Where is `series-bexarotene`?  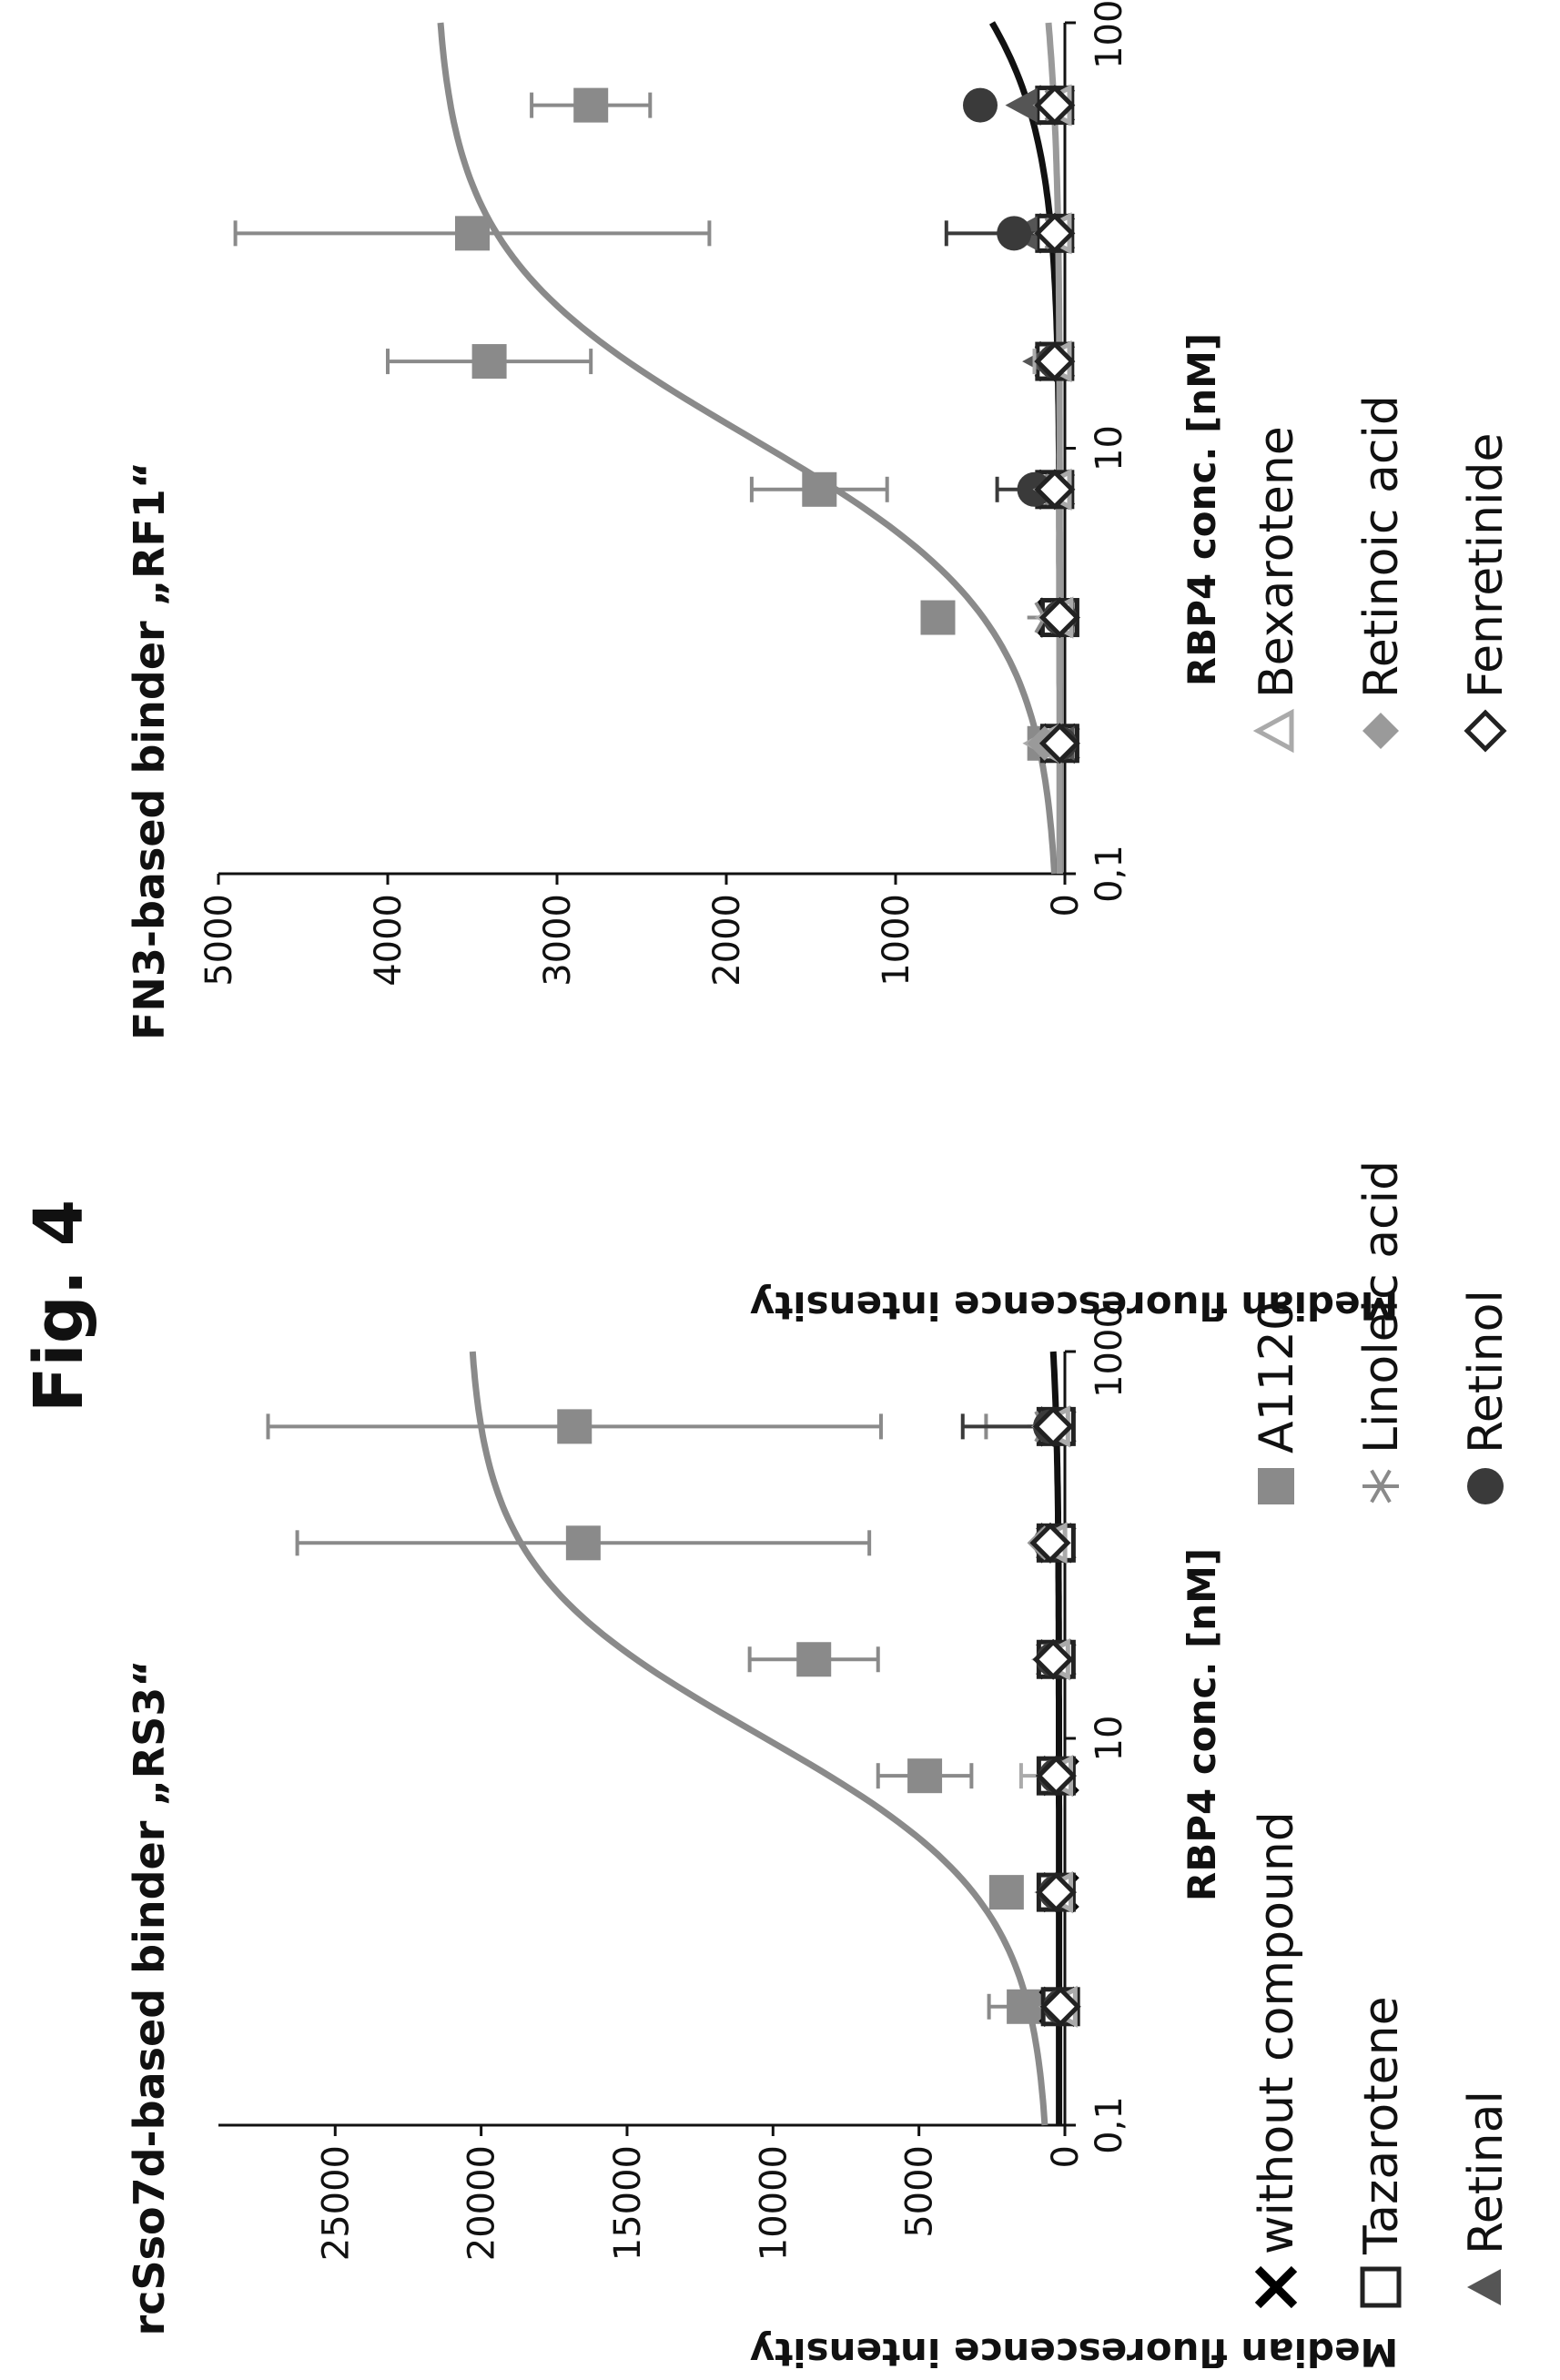
series-bexarotene is located at coordinates (1048, 1717).